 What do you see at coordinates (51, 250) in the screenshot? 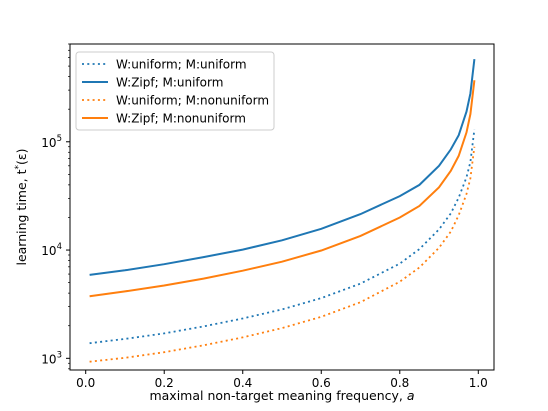
I see `y-tick-label: 10⁴` at bounding box center [51, 250].